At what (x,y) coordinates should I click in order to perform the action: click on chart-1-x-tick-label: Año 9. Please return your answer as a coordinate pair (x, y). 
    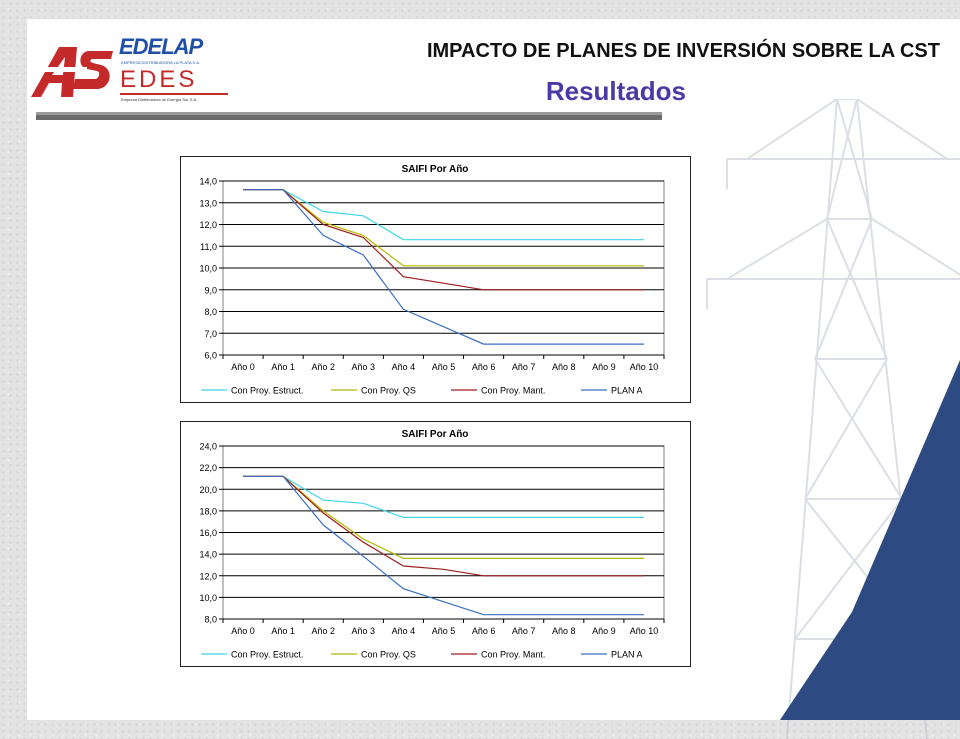
    Looking at the image, I should click on (604, 367).